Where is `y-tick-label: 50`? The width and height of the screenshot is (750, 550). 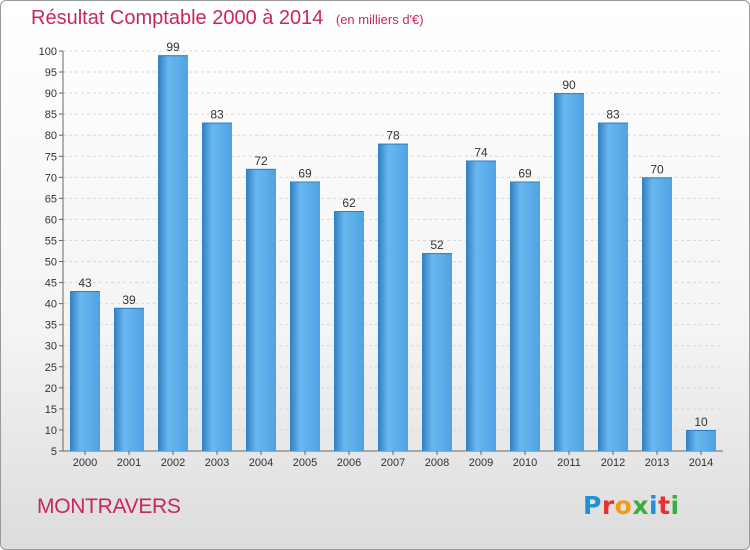
y-tick-label: 50 is located at coordinates (51, 263).